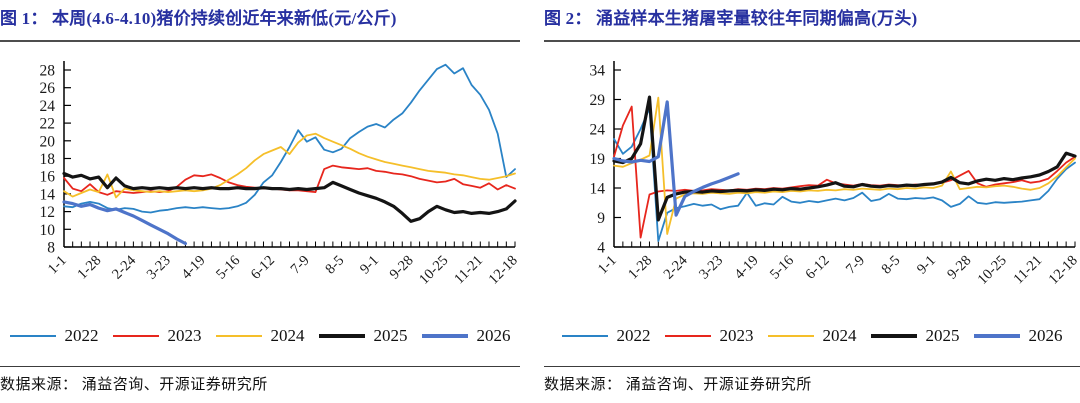 This screenshot has width=1080, height=403. I want to click on y-tick-label: 10, so click(48, 230).